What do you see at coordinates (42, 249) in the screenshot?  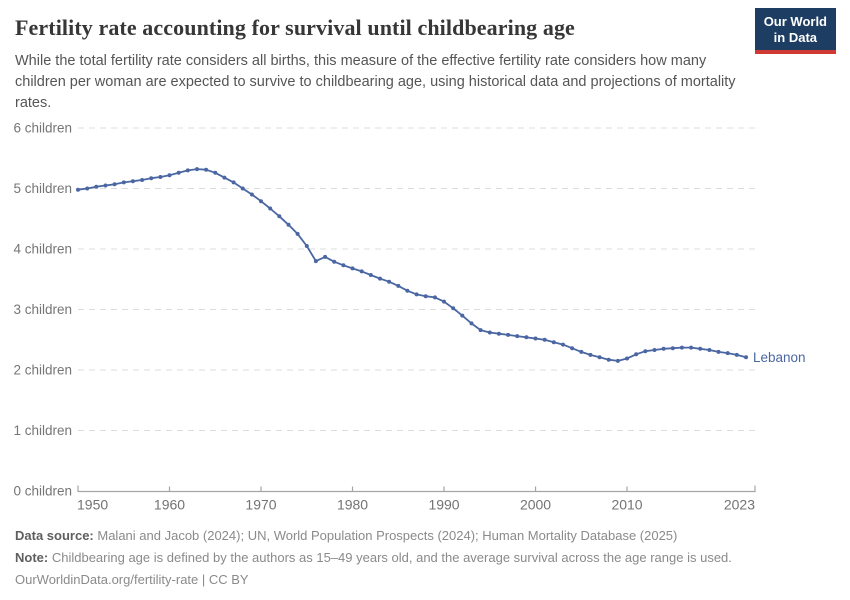 I see `y-tick-label: 4 children` at bounding box center [42, 249].